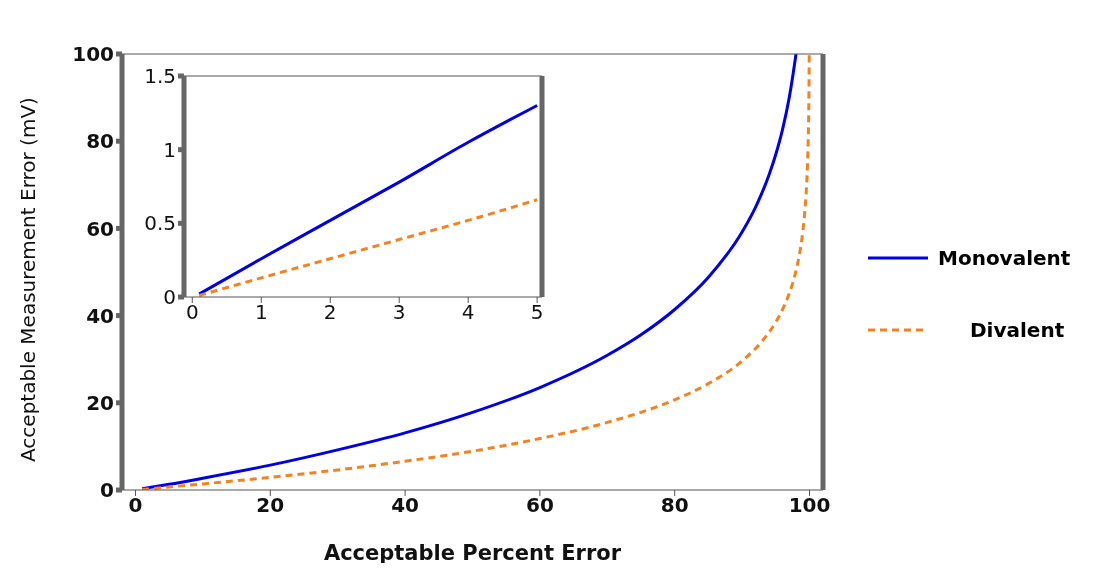 The image size is (1099, 571). Describe the element at coordinates (100, 228) in the screenshot. I see `y-tick-label: 60` at that location.